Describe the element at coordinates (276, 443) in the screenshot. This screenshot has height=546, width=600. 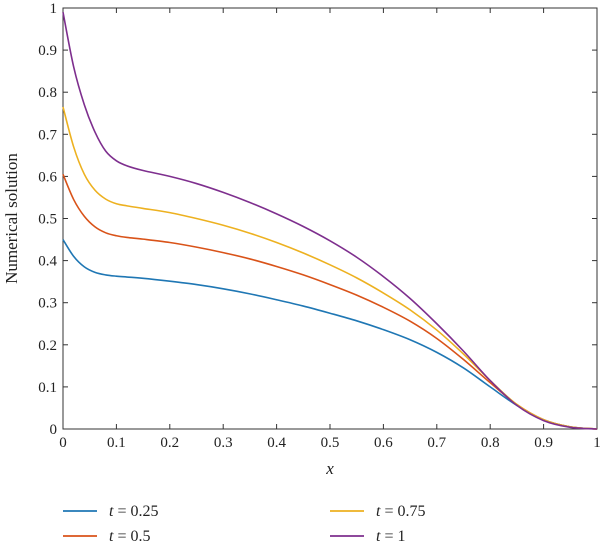
I see `x-tick-label: 0.4` at that location.